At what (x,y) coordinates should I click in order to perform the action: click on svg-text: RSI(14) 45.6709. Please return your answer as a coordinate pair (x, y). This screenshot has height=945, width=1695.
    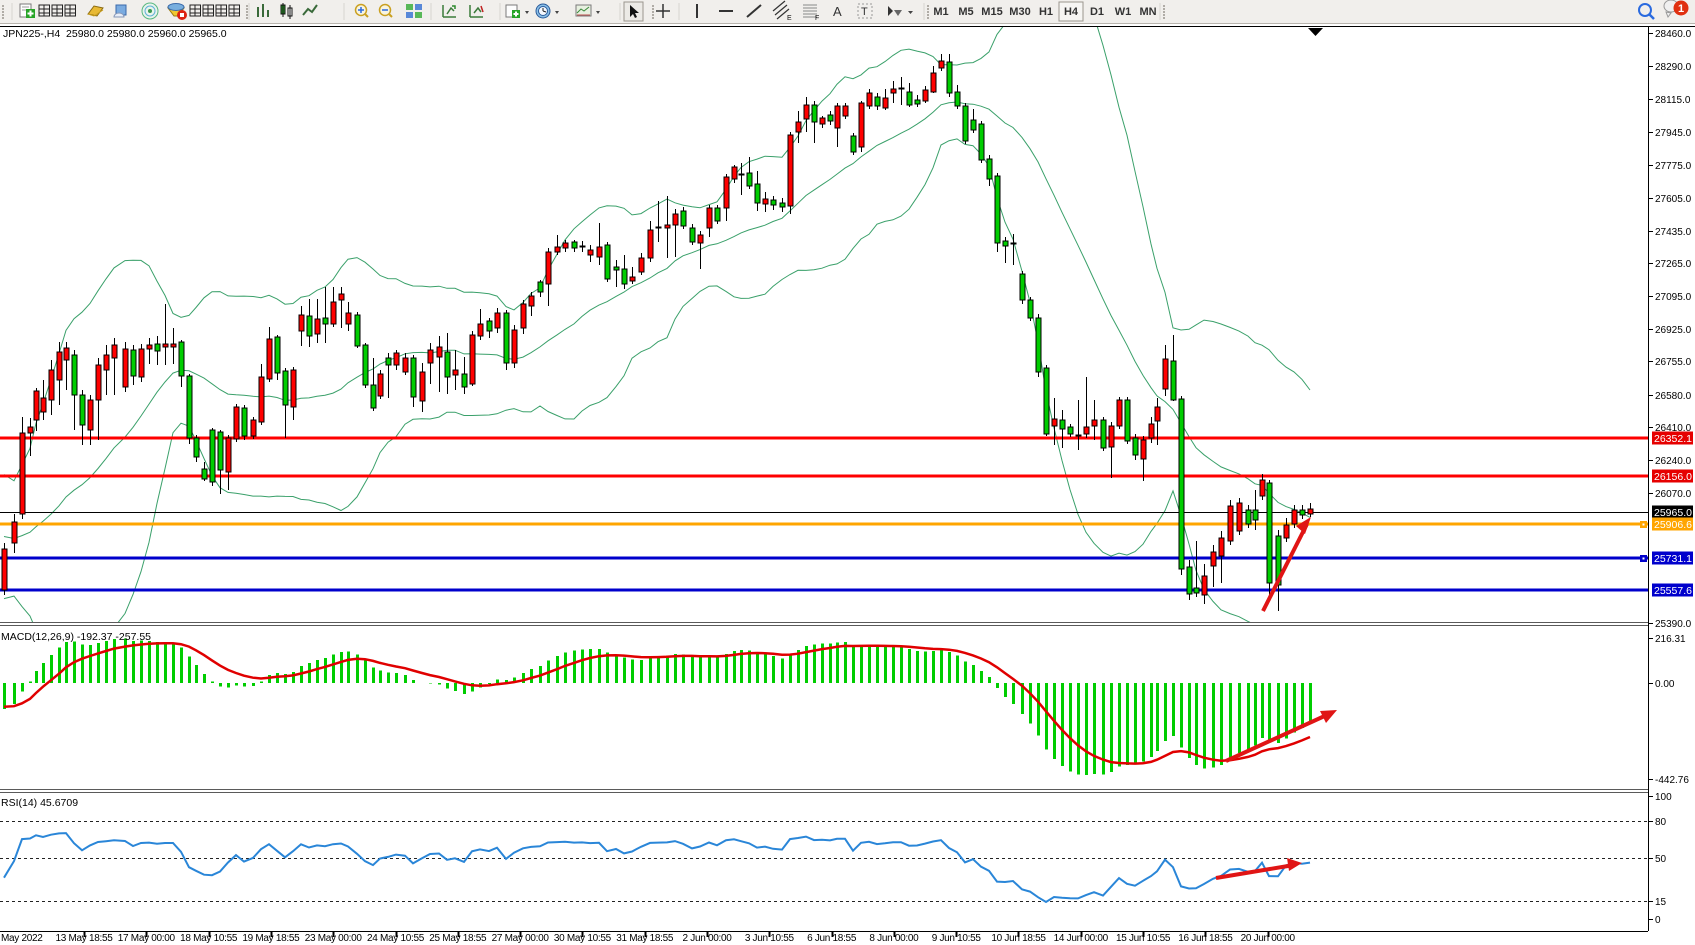
    Looking at the image, I should click on (39, 803).